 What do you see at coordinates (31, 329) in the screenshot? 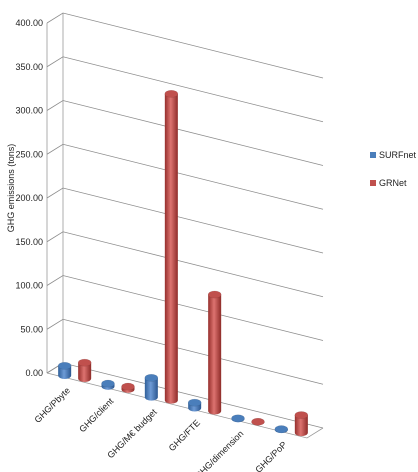
I see `y-tick-label: 50.00` at bounding box center [31, 329].